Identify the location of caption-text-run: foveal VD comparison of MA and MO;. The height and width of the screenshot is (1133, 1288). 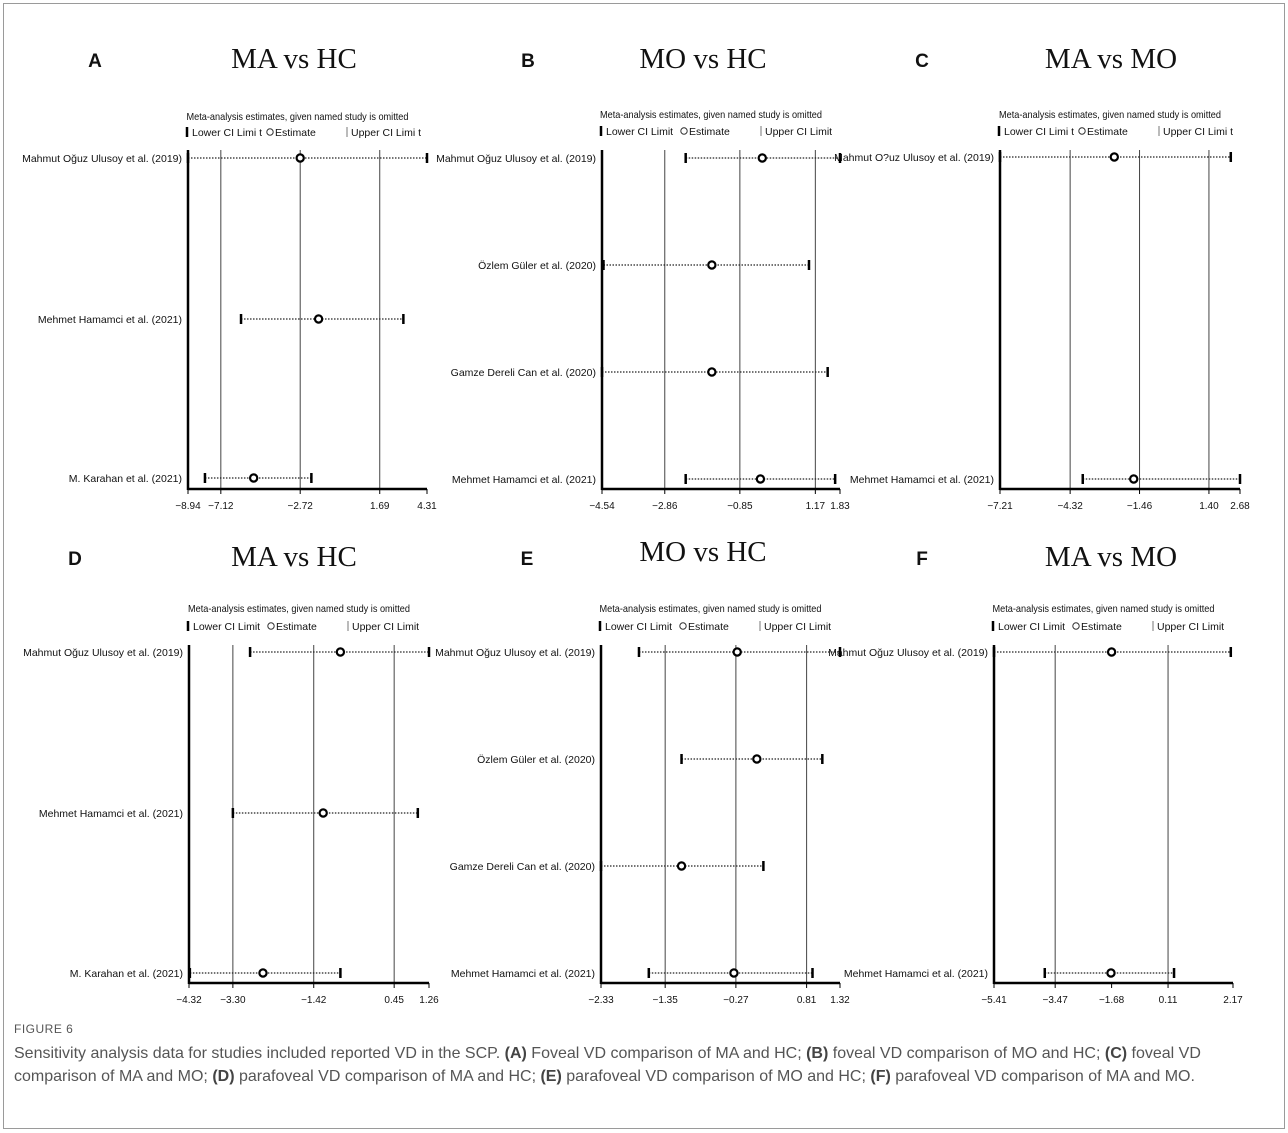
(607, 1065).